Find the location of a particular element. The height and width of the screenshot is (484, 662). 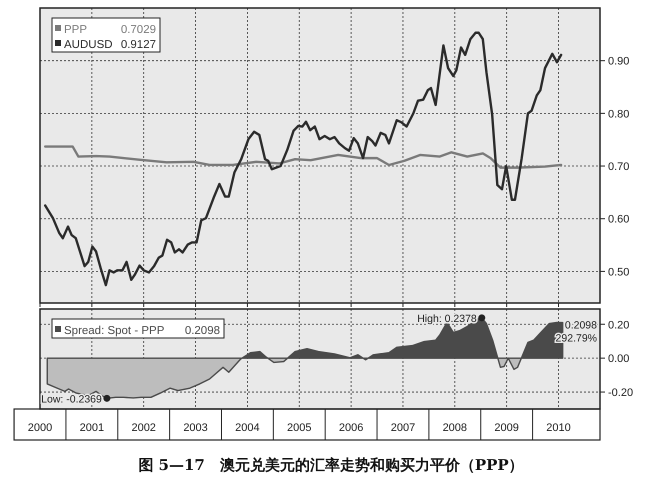

x-tick-label: 2009 is located at coordinates (506, 428).